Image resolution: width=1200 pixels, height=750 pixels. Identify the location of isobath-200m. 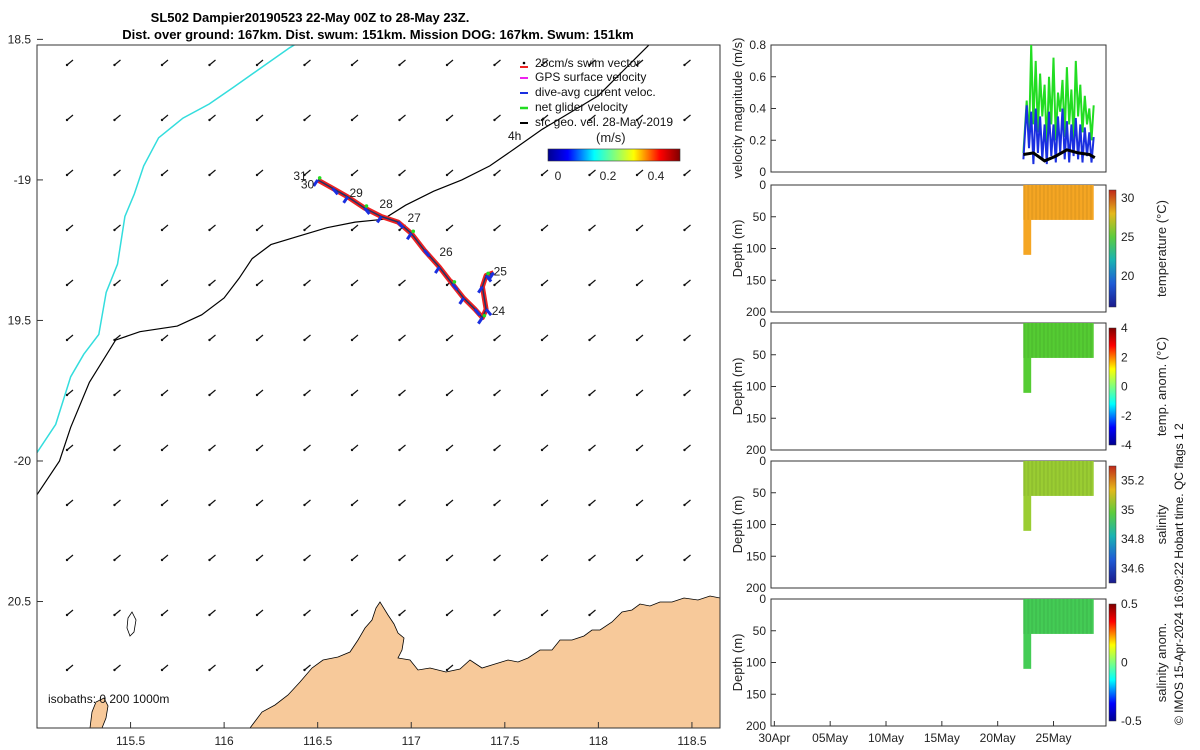
(166, 249).